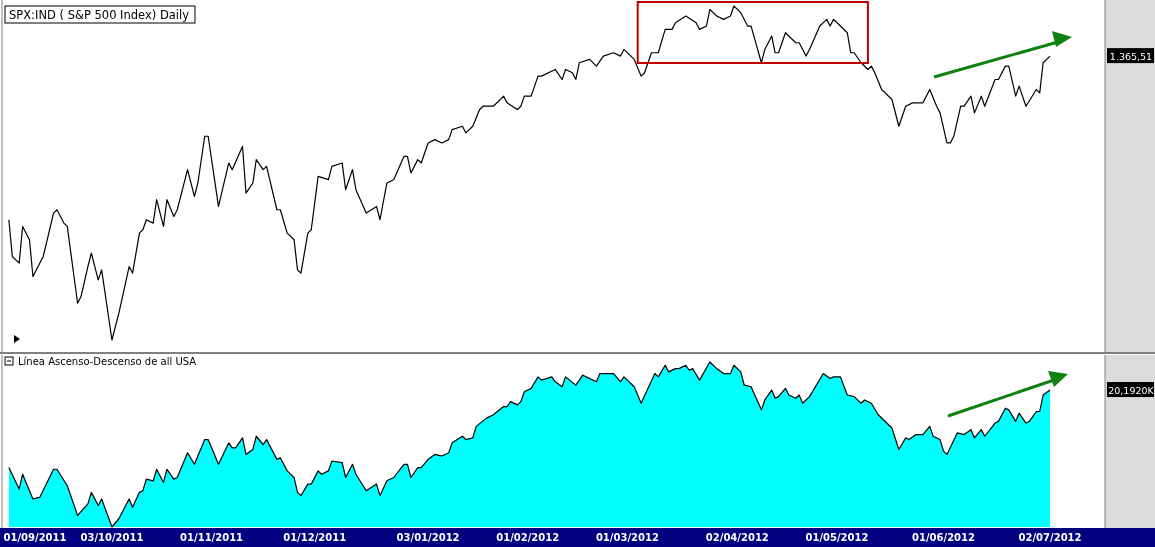 This screenshot has height=547, width=1155. Describe the element at coordinates (737, 537) in the screenshot. I see `x-tick-label: 02/04/2012` at that location.